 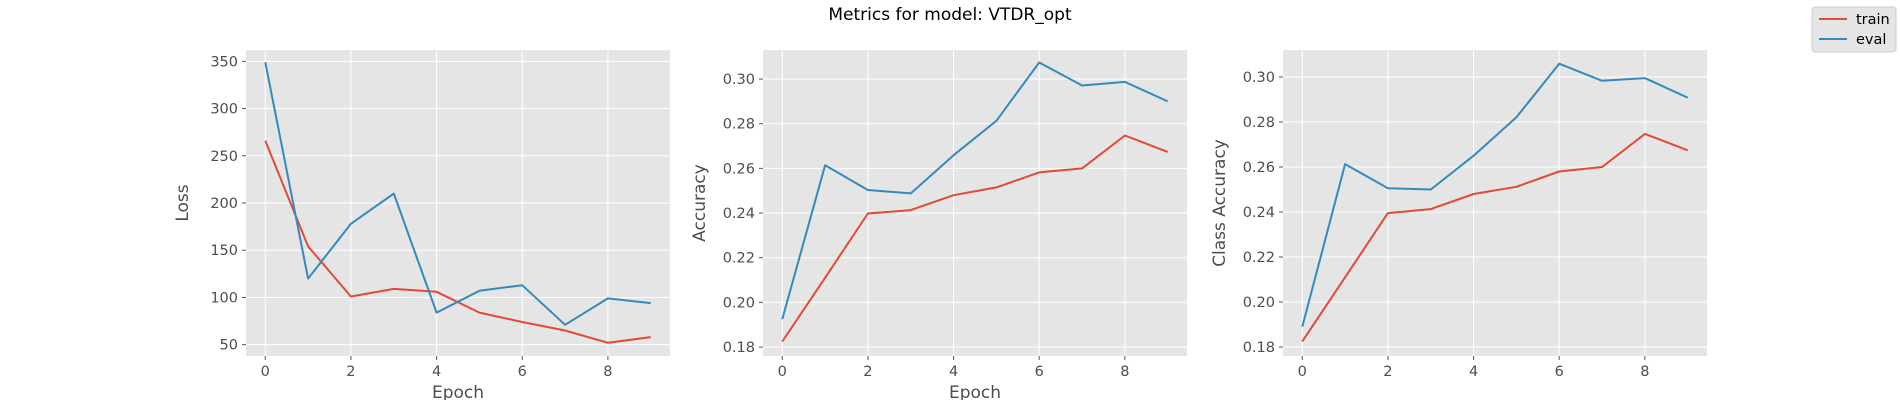 What do you see at coordinates (229, 346) in the screenshot?
I see `y-tick-label: 50` at bounding box center [229, 346].